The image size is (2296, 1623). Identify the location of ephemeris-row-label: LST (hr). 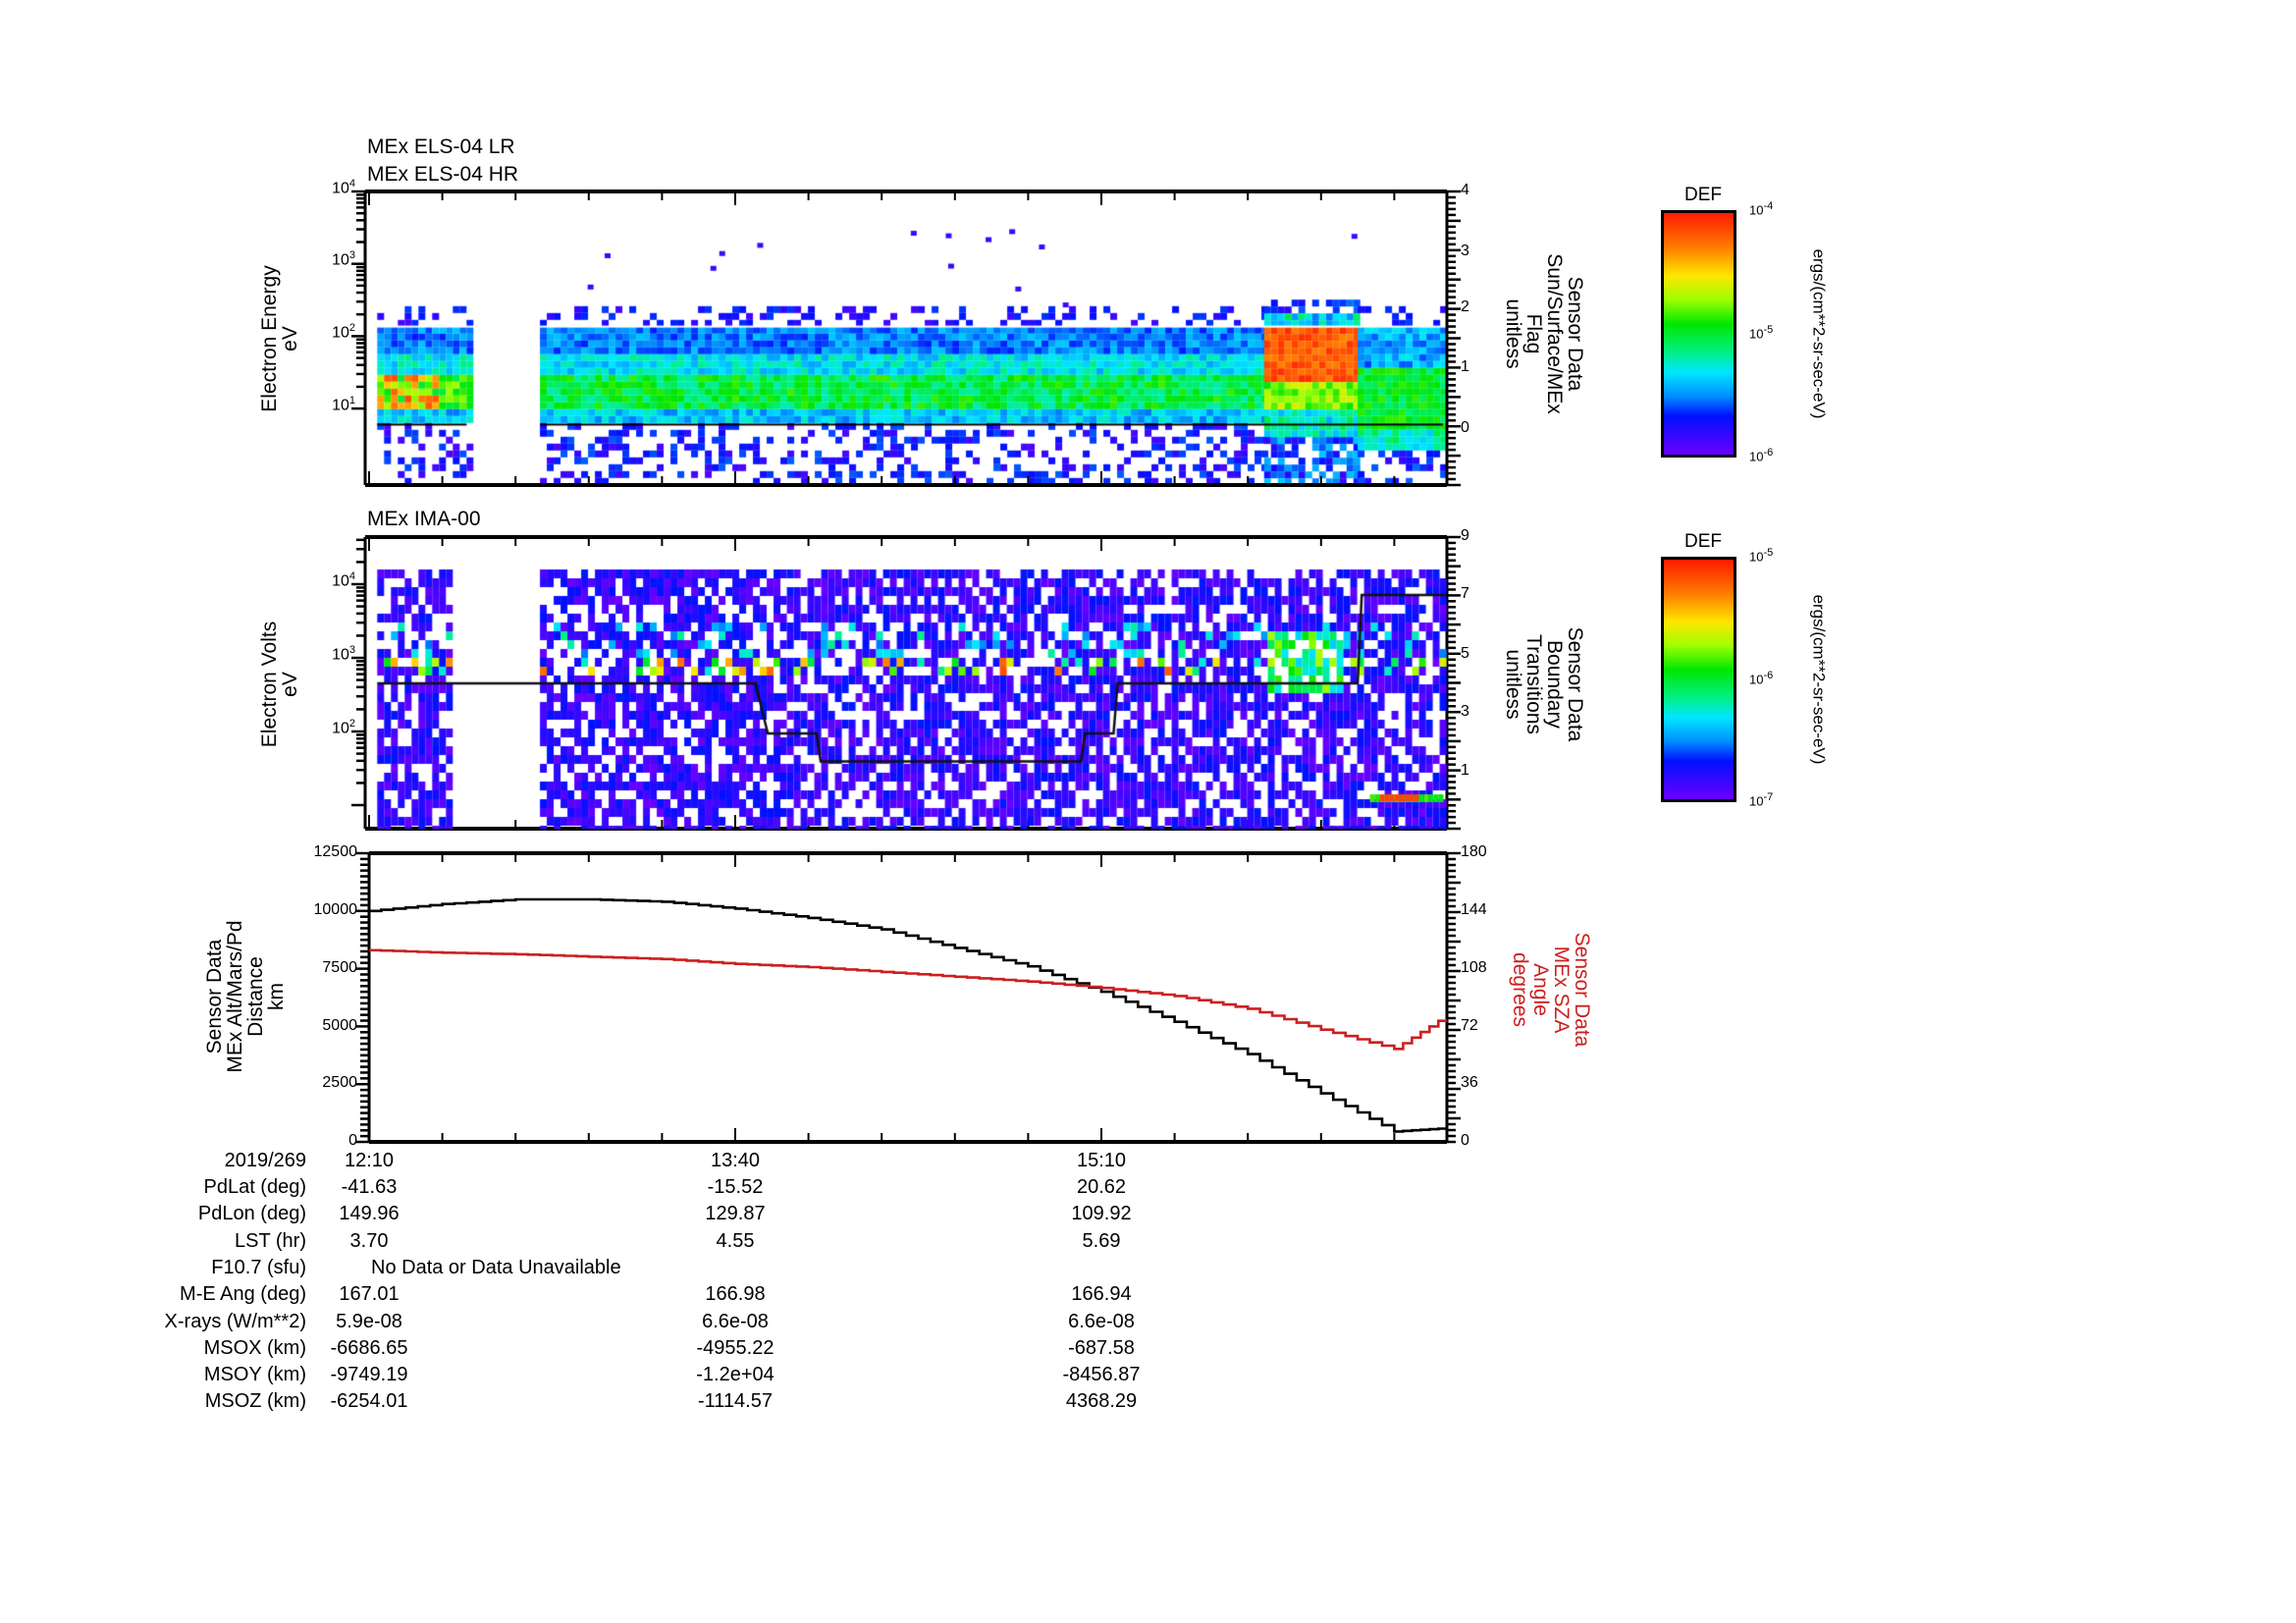
(270, 1240).